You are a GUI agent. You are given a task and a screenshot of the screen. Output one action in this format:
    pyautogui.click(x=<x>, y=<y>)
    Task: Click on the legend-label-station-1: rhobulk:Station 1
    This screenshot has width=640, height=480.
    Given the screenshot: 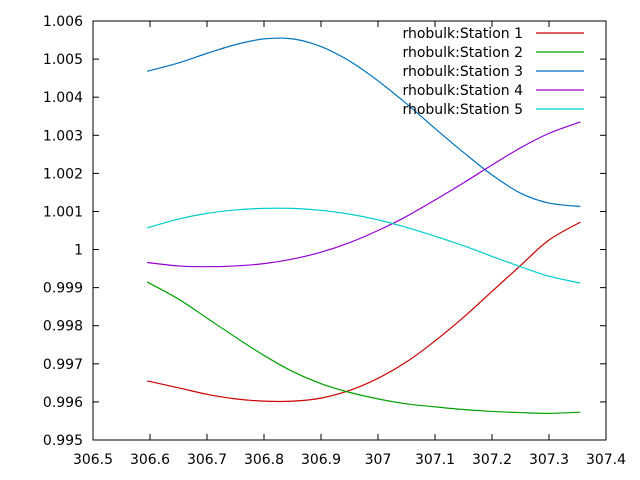 What is the action you would take?
    pyautogui.click(x=462, y=34)
    